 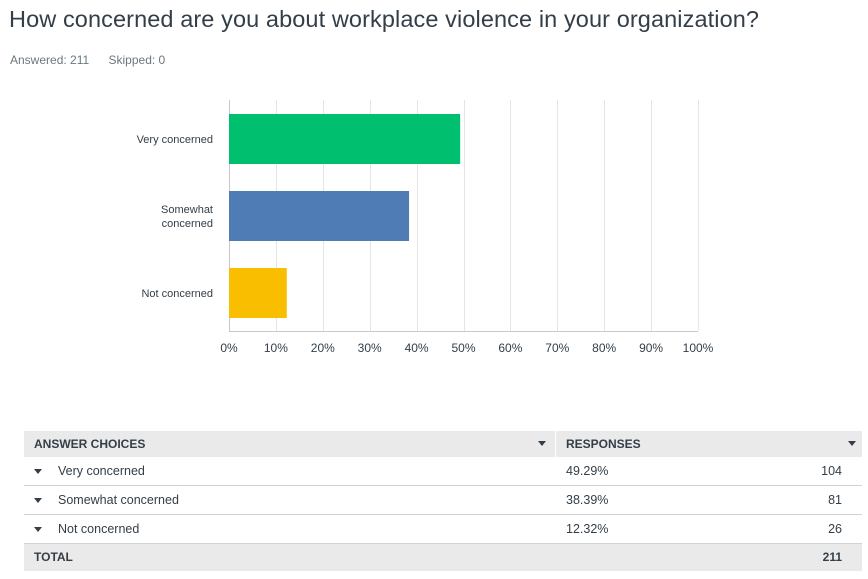 I want to click on skipped-count: Skipped: 0, so click(x=137, y=60).